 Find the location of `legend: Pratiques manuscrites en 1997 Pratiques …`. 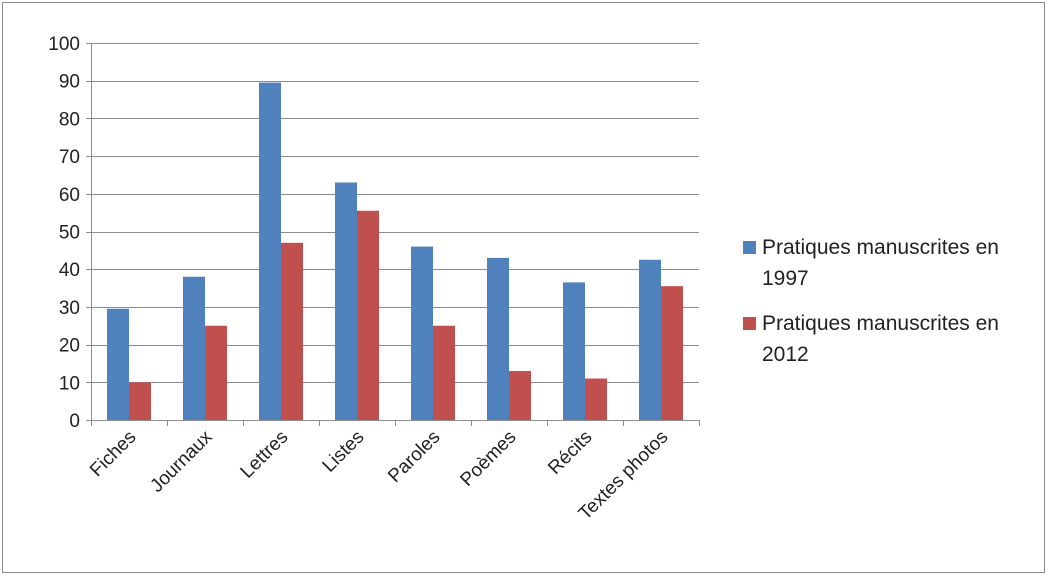

legend: Pratiques manuscrites en 1997 Pratiques … is located at coordinates (893, 308).